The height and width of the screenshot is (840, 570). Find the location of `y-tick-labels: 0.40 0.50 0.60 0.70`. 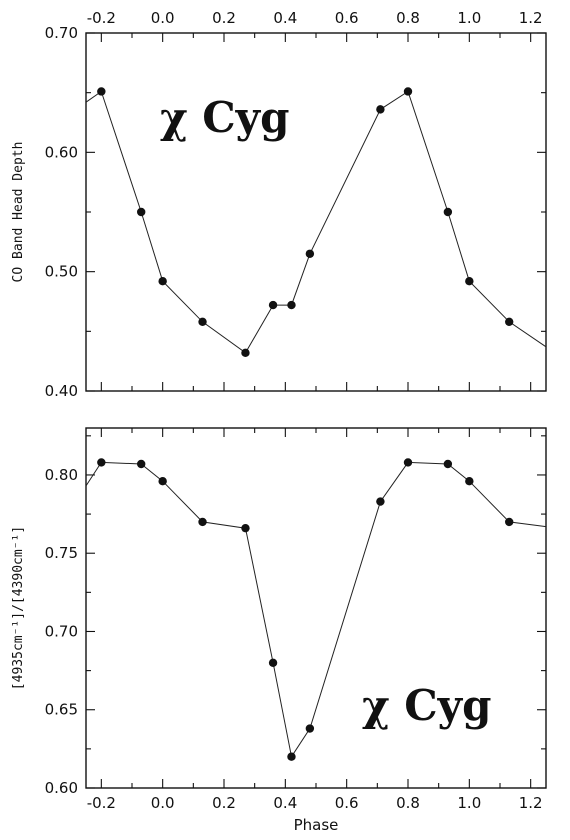

y-tick-labels: 0.40 0.50 0.60 0.70 is located at coordinates (61, 212).